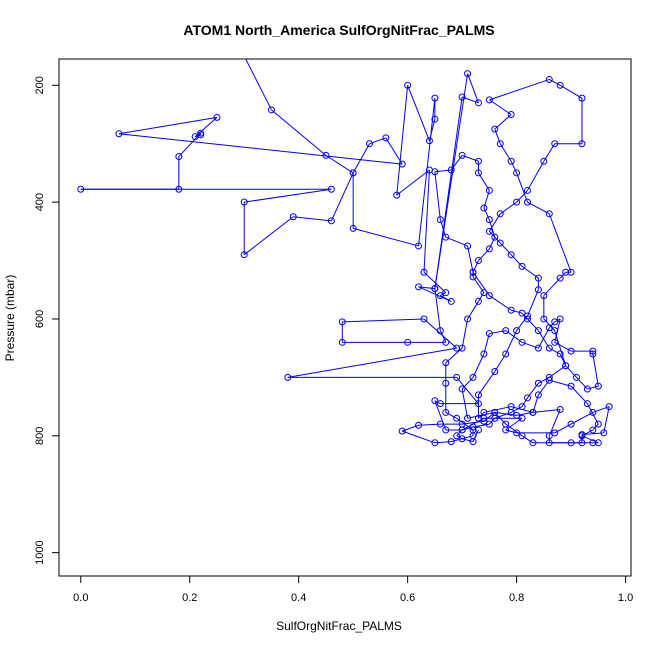  I want to click on x-tick-label: 0.8, so click(516, 598).